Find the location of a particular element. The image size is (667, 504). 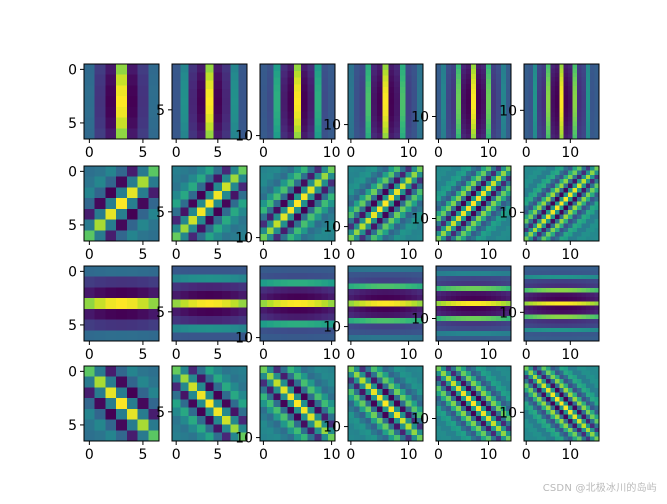

subplot-frame is located at coordinates (121, 303).